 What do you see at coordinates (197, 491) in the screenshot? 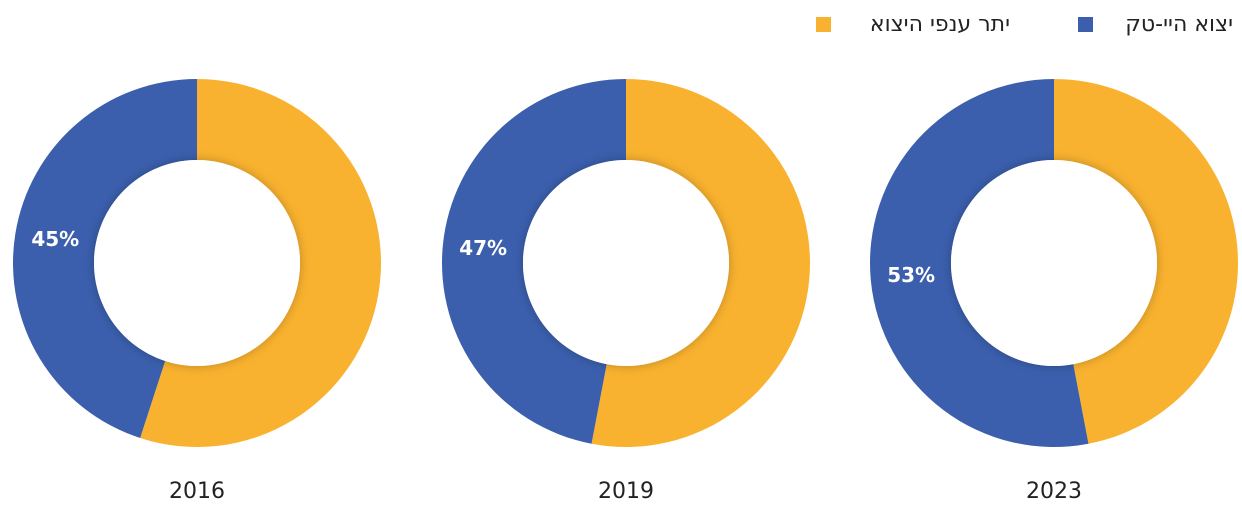
I see `category-label: 2016` at bounding box center [197, 491].